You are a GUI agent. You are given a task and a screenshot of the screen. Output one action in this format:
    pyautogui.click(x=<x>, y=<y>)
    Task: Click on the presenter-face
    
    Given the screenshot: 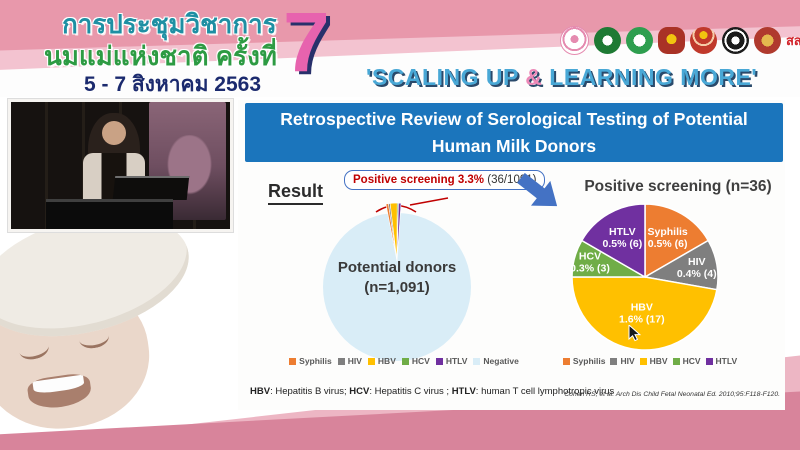 What is the action you would take?
    pyautogui.click(x=113, y=133)
    